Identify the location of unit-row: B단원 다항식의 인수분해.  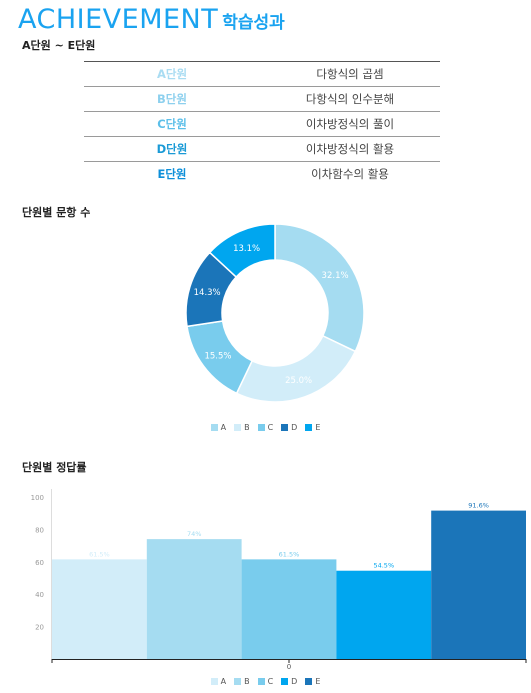
(262, 99).